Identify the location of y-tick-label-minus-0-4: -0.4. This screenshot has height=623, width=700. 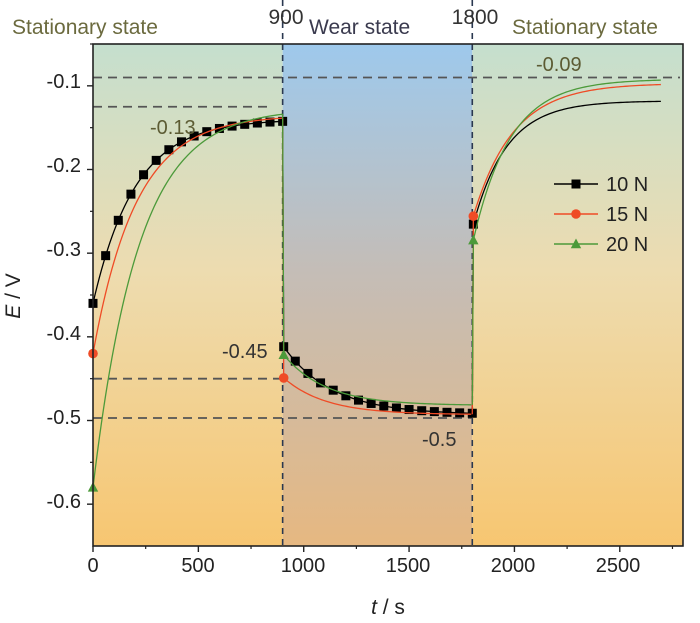
(64, 334).